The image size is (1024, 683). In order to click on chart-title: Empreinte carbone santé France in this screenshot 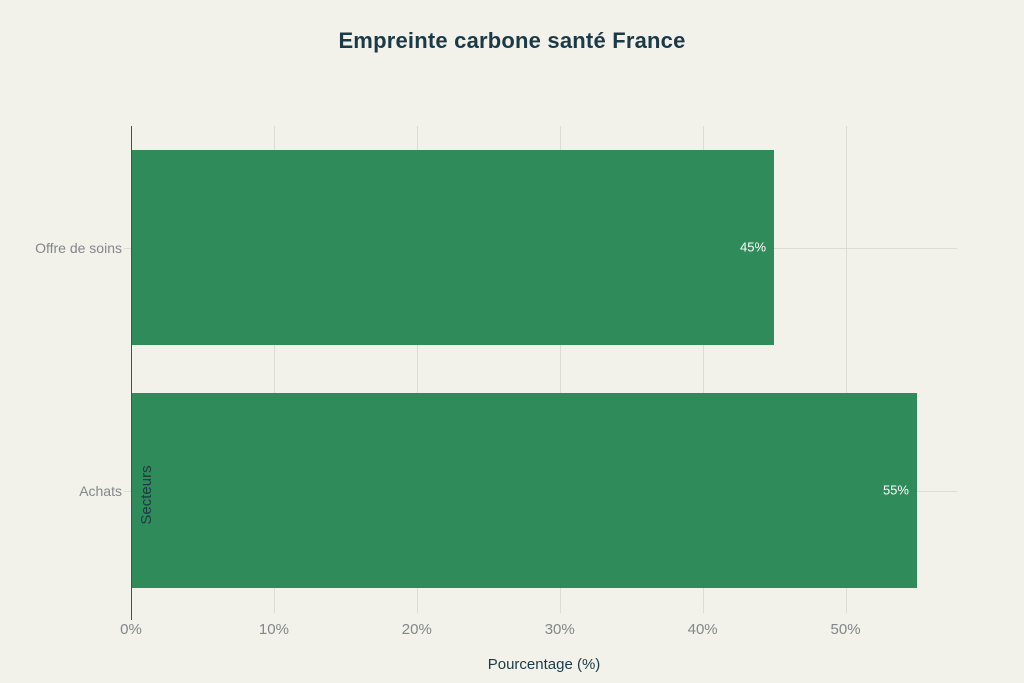, I will do `click(512, 40)`.